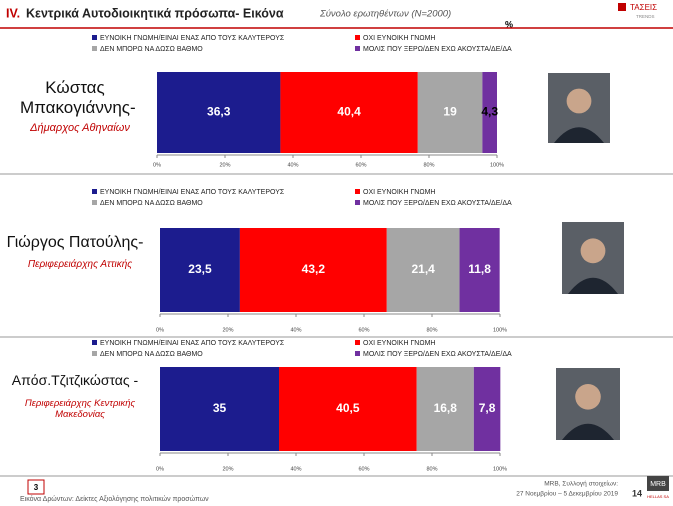  I want to click on page-box-text: 3, so click(36, 487).